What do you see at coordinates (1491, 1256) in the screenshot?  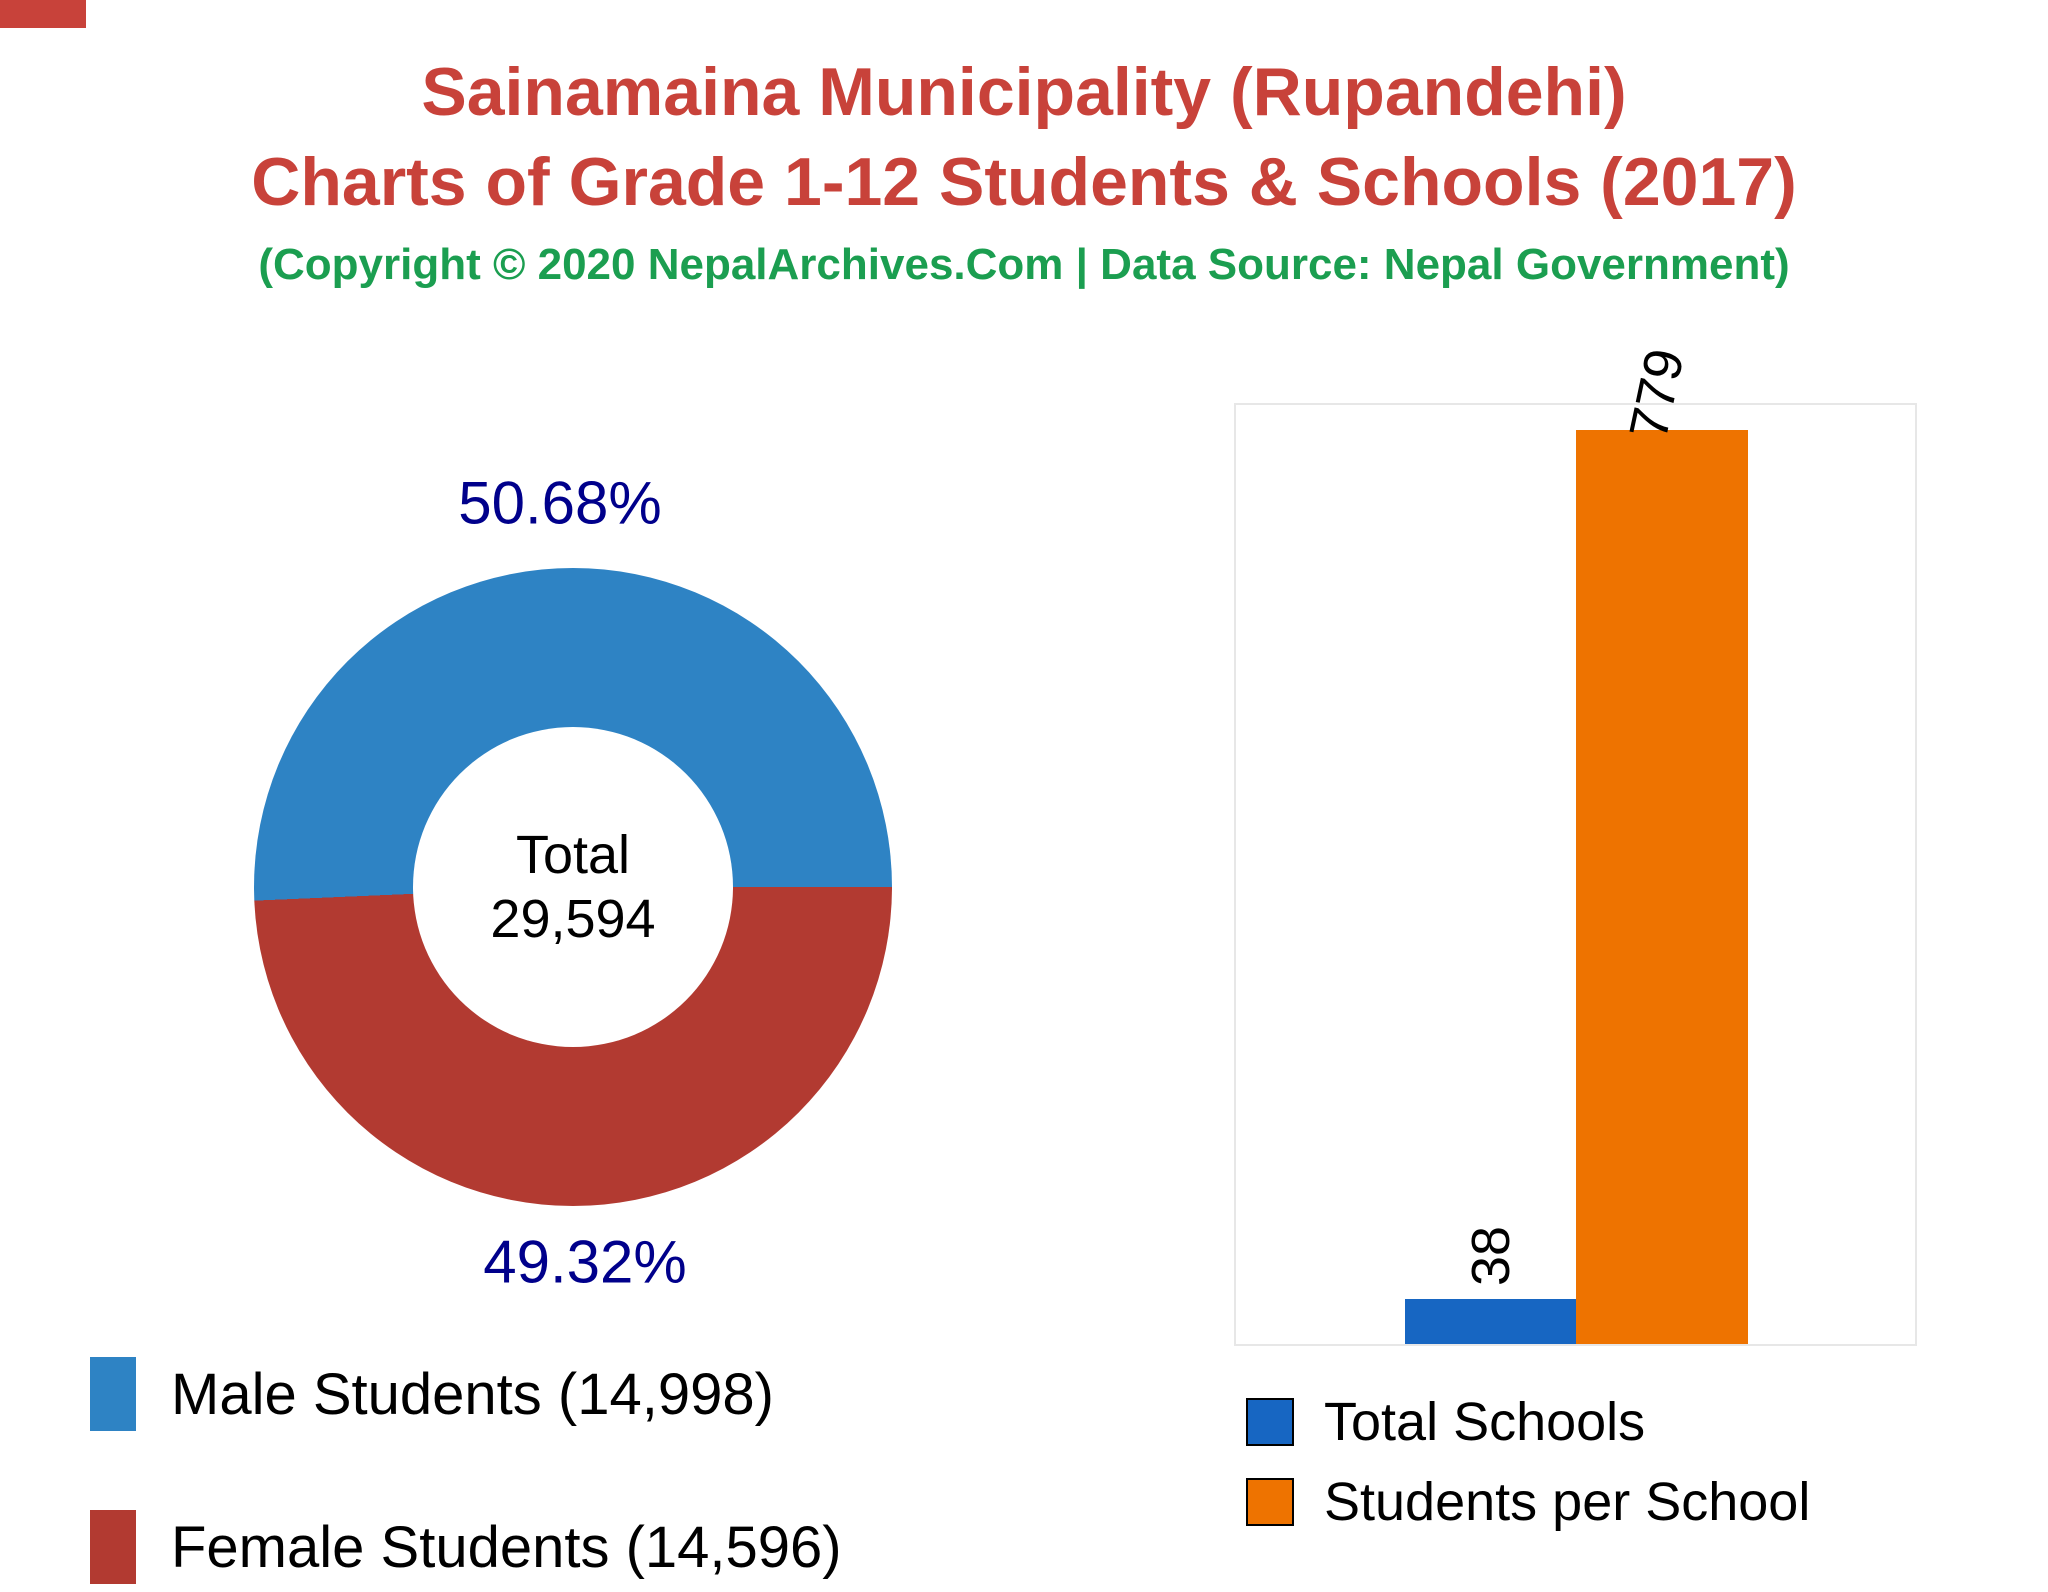 I see `bar-value-label-schools: 38` at bounding box center [1491, 1256].